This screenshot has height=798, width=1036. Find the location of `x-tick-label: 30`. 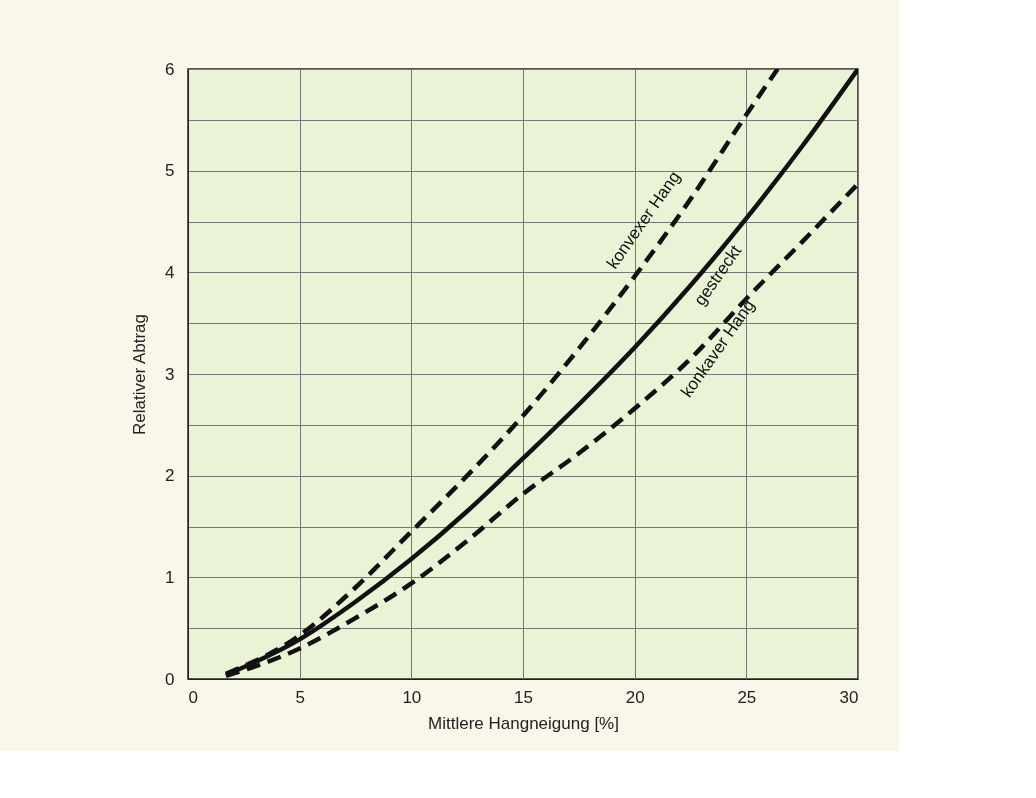

x-tick-label: 30 is located at coordinates (849, 697).